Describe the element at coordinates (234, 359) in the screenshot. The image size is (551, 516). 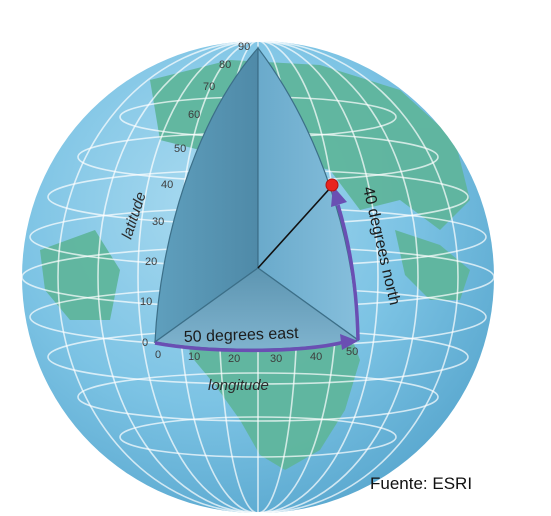
I see `lon-tick-20: 20` at that location.